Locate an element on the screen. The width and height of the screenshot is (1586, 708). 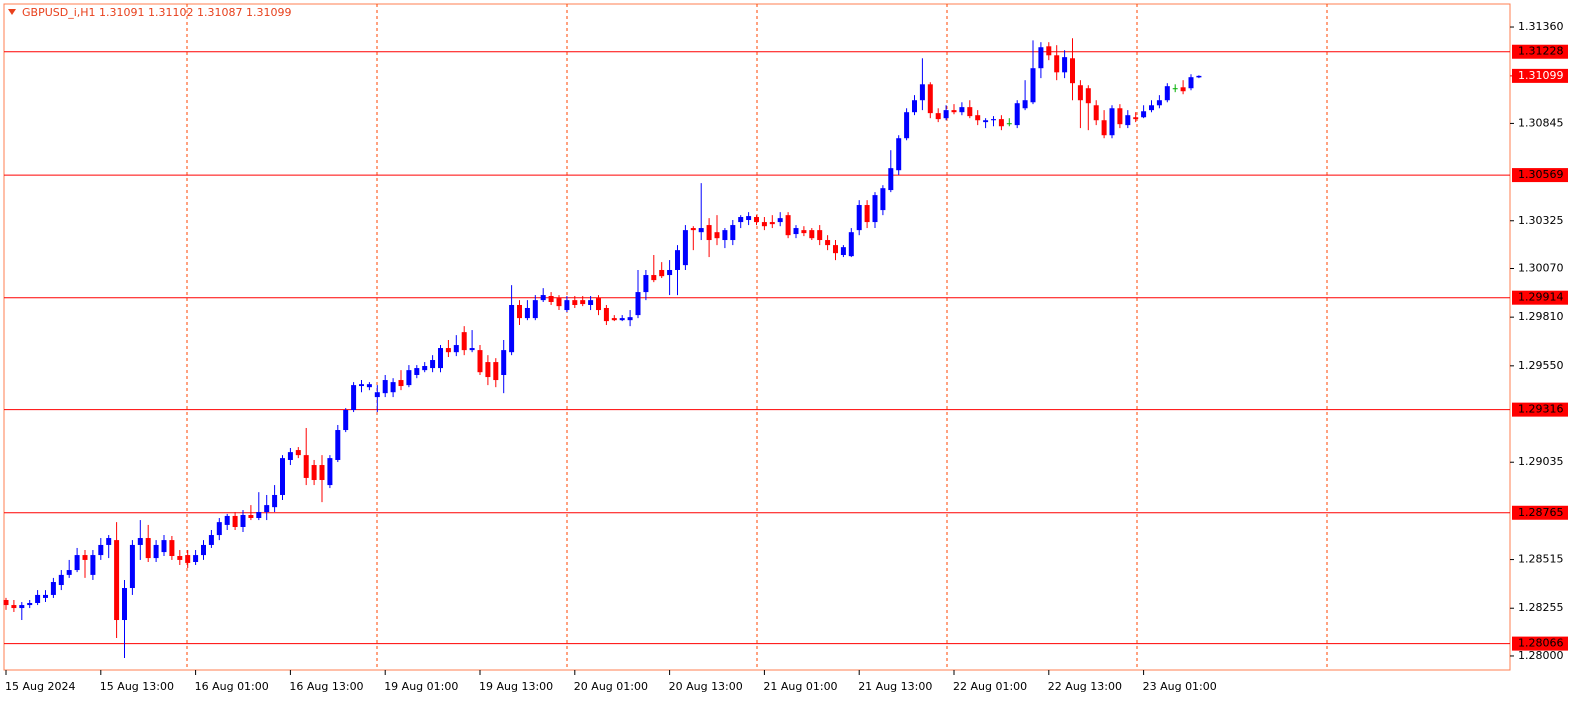
title-arrow is located at coordinates (12, 12).